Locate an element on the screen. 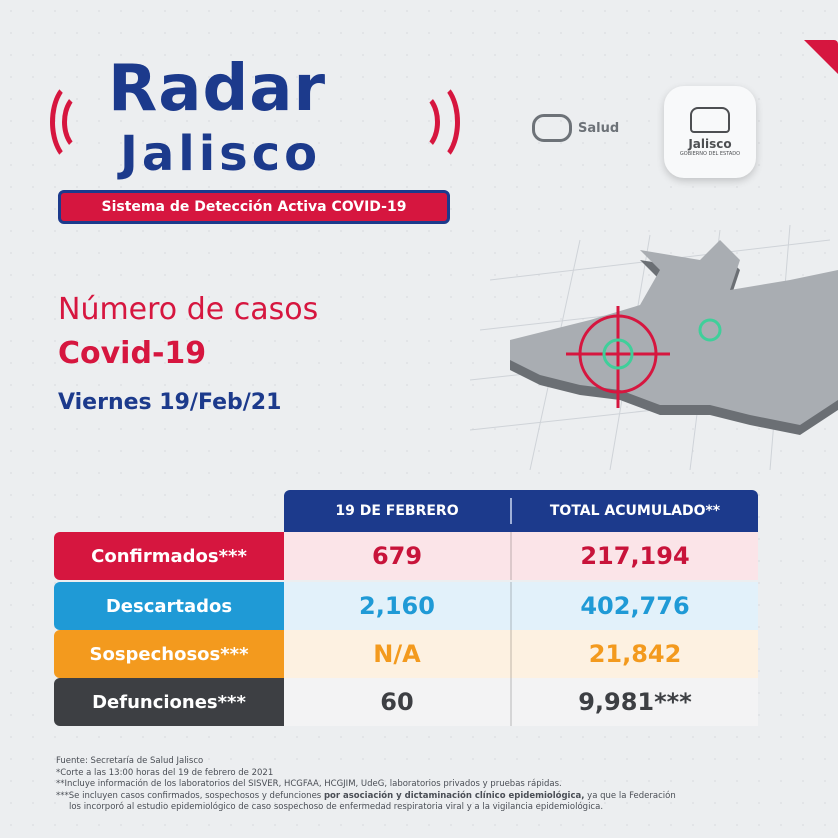 The image size is (838, 838). footer-note-3-post: ya que la Federación is located at coordinates (630, 795).